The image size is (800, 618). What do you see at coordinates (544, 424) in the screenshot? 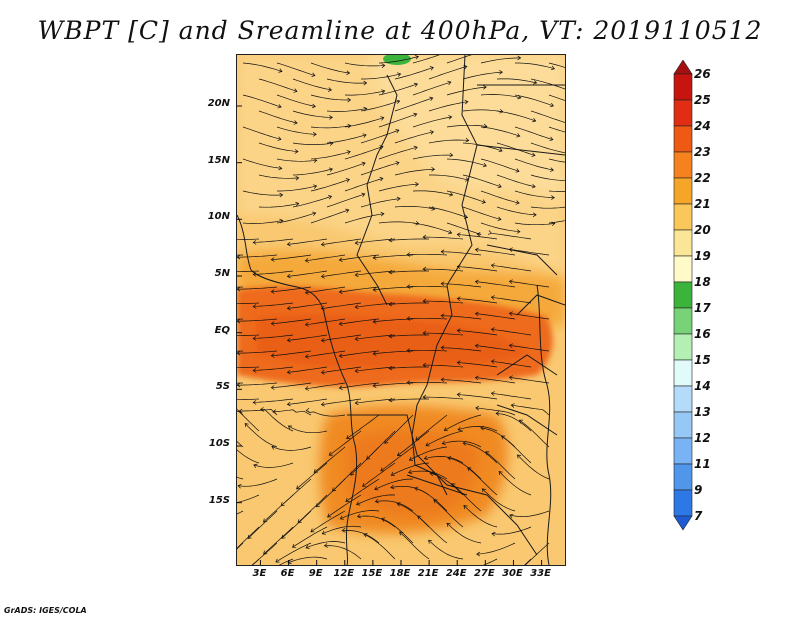
I see `east-coastline` at bounding box center [544, 424].